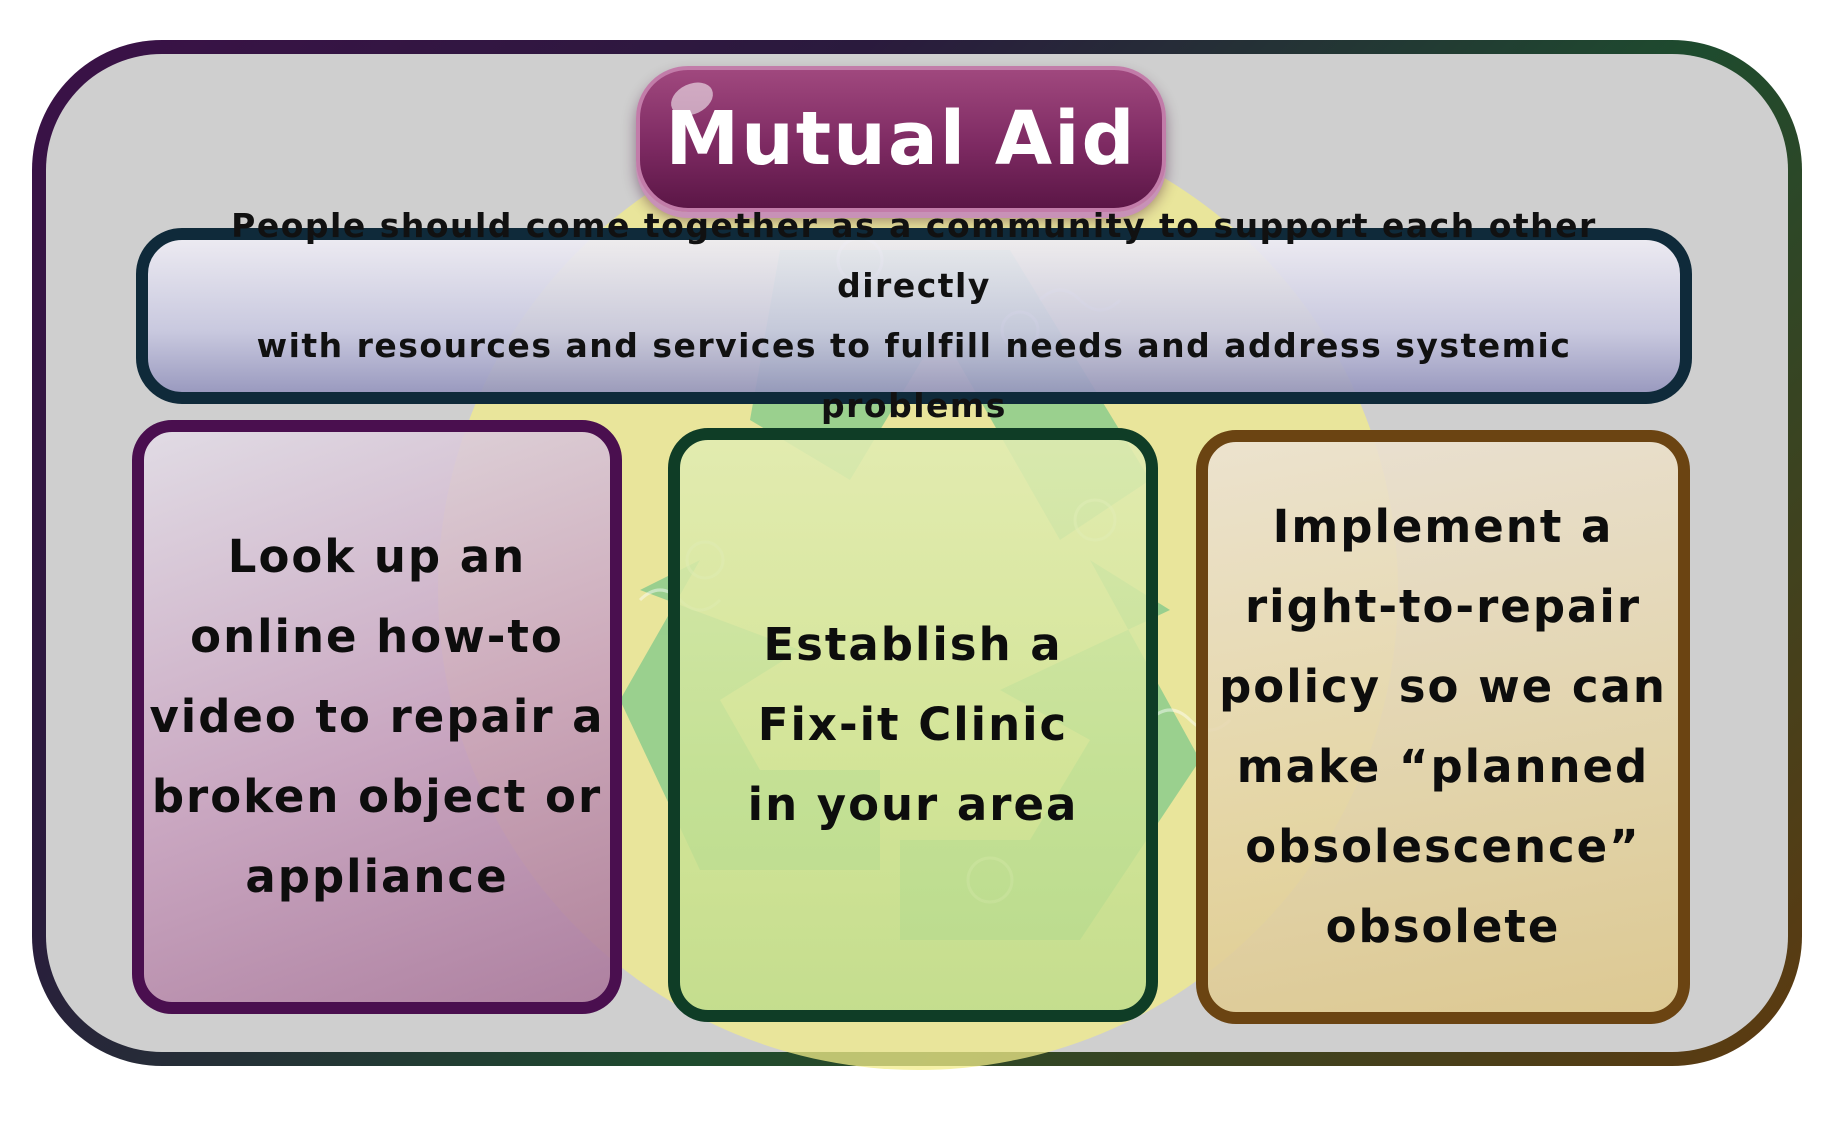 The image size is (1836, 1125). I want to click on card-line: online how-to, so click(377, 636).